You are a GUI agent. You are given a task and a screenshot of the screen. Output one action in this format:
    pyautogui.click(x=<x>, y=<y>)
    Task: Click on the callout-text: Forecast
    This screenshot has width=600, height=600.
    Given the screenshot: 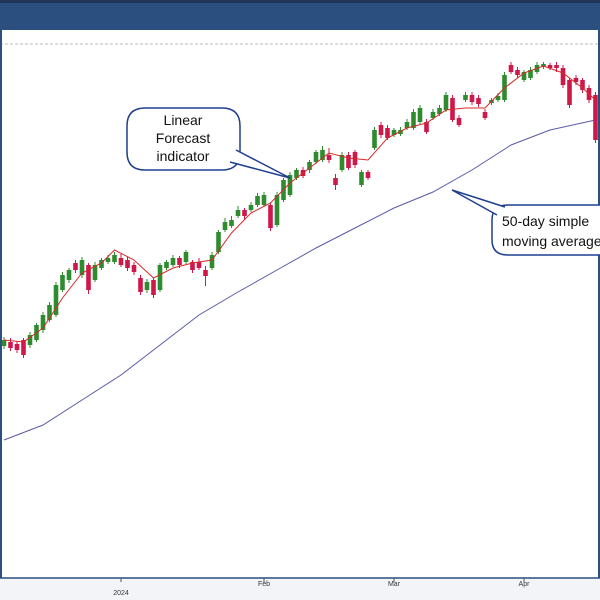 What is the action you would take?
    pyautogui.click(x=183, y=138)
    